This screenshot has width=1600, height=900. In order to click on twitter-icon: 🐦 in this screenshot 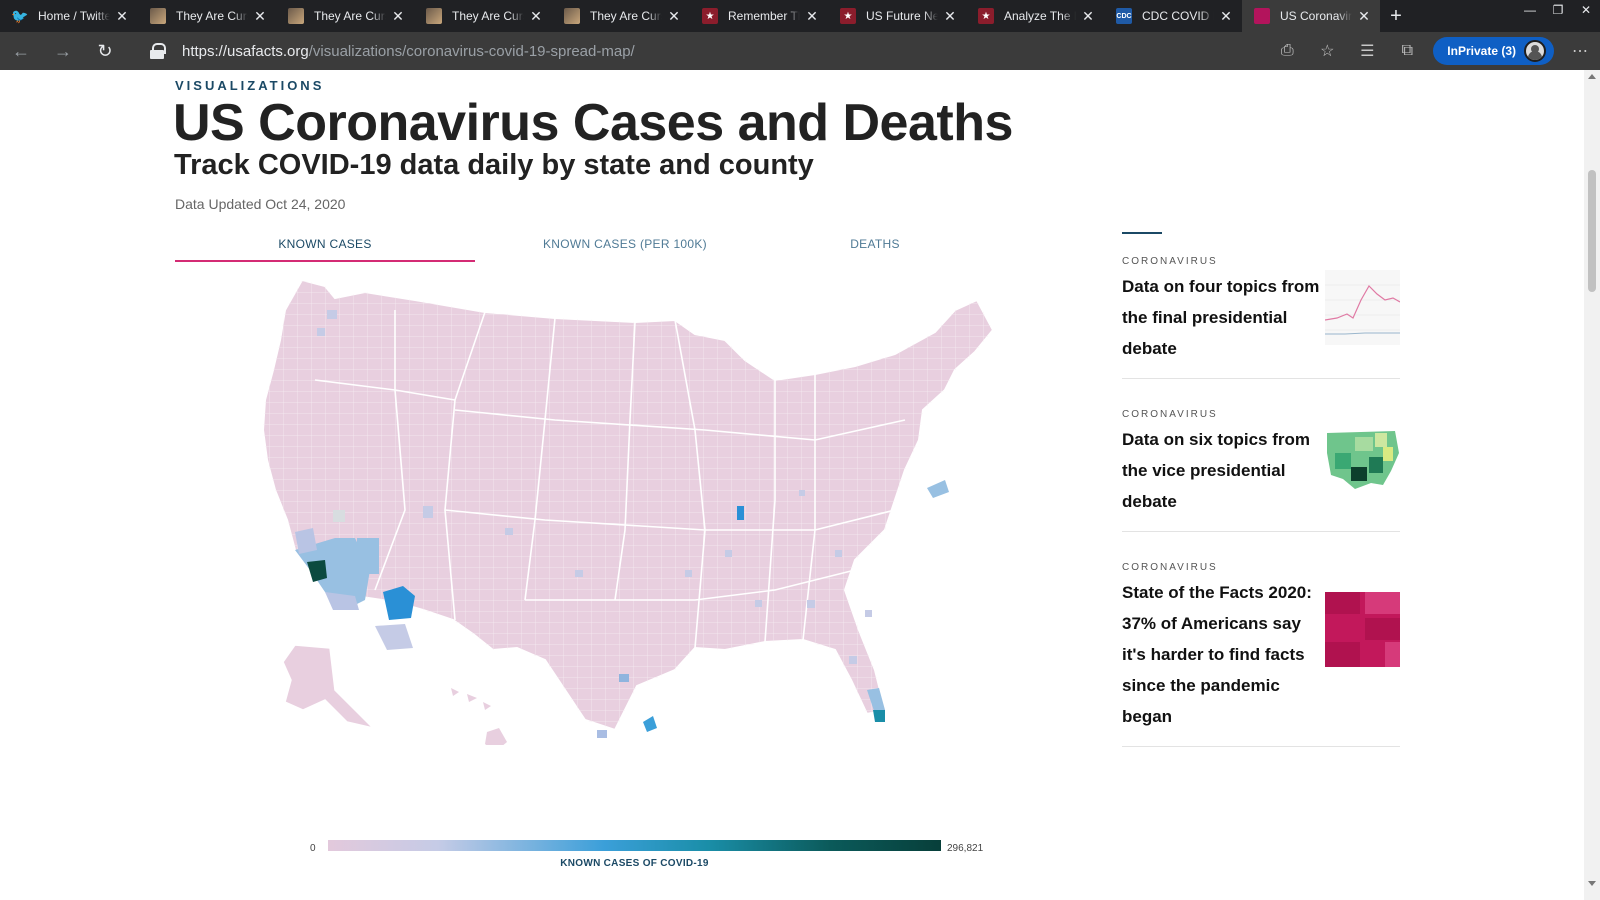, I will do `click(20, 15)`.